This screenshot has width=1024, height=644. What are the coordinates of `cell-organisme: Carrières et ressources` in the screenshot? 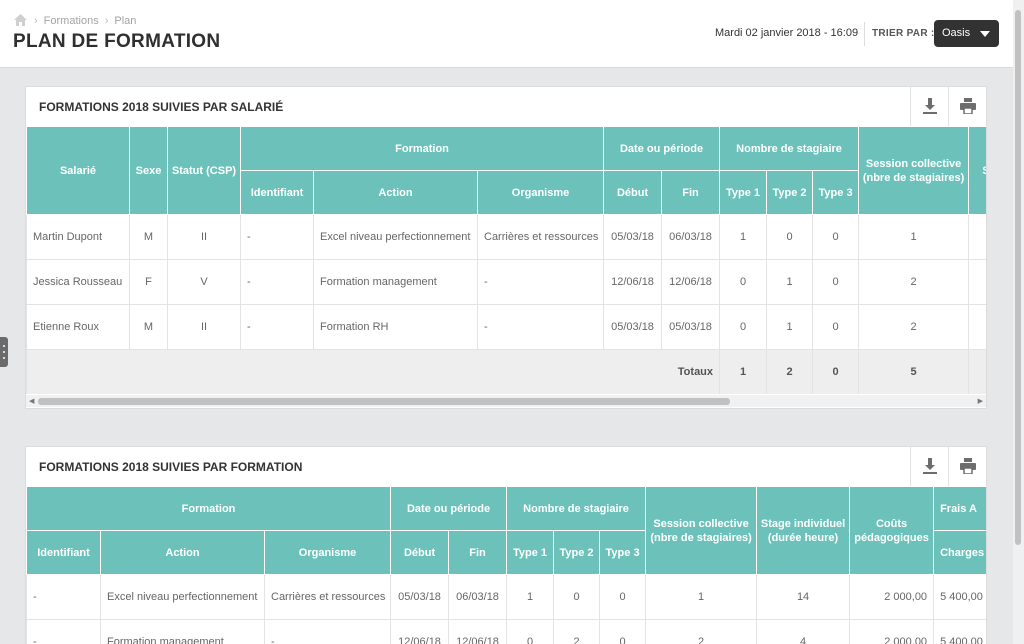 It's located at (540, 237).